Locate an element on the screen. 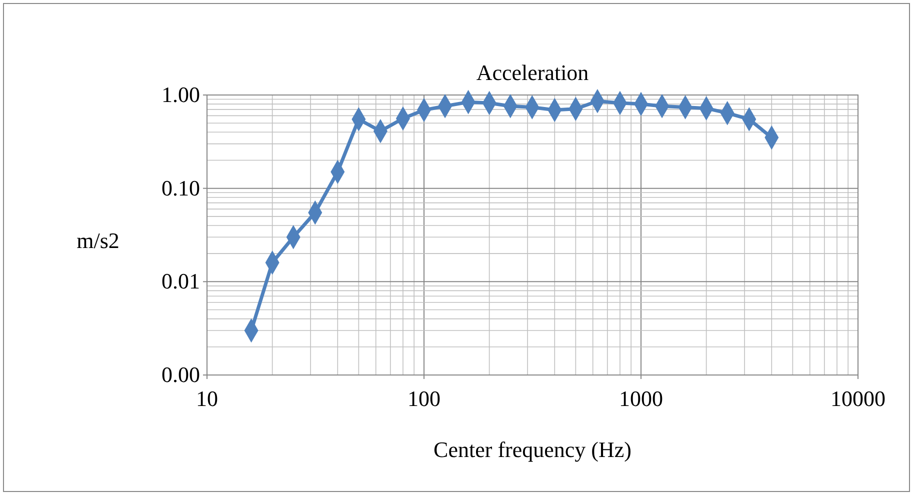  x-tick-label: 10000 is located at coordinates (858, 399).